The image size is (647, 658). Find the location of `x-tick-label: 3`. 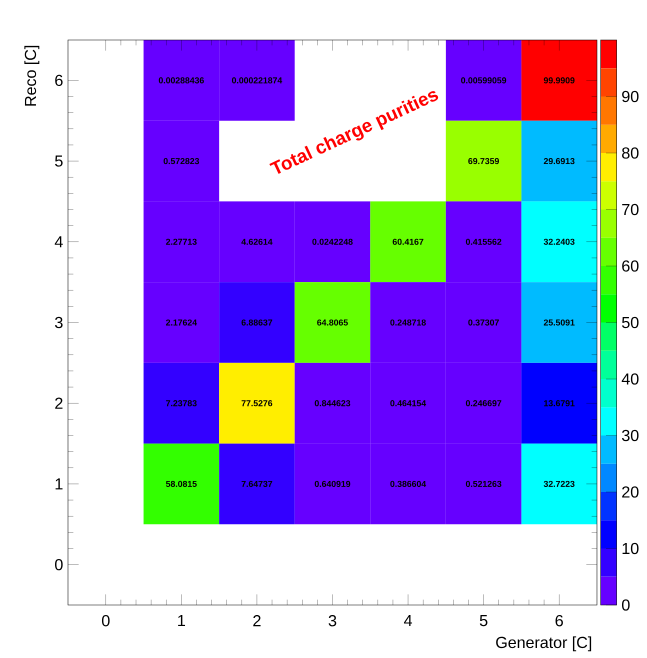

x-tick-label: 3 is located at coordinates (332, 620).